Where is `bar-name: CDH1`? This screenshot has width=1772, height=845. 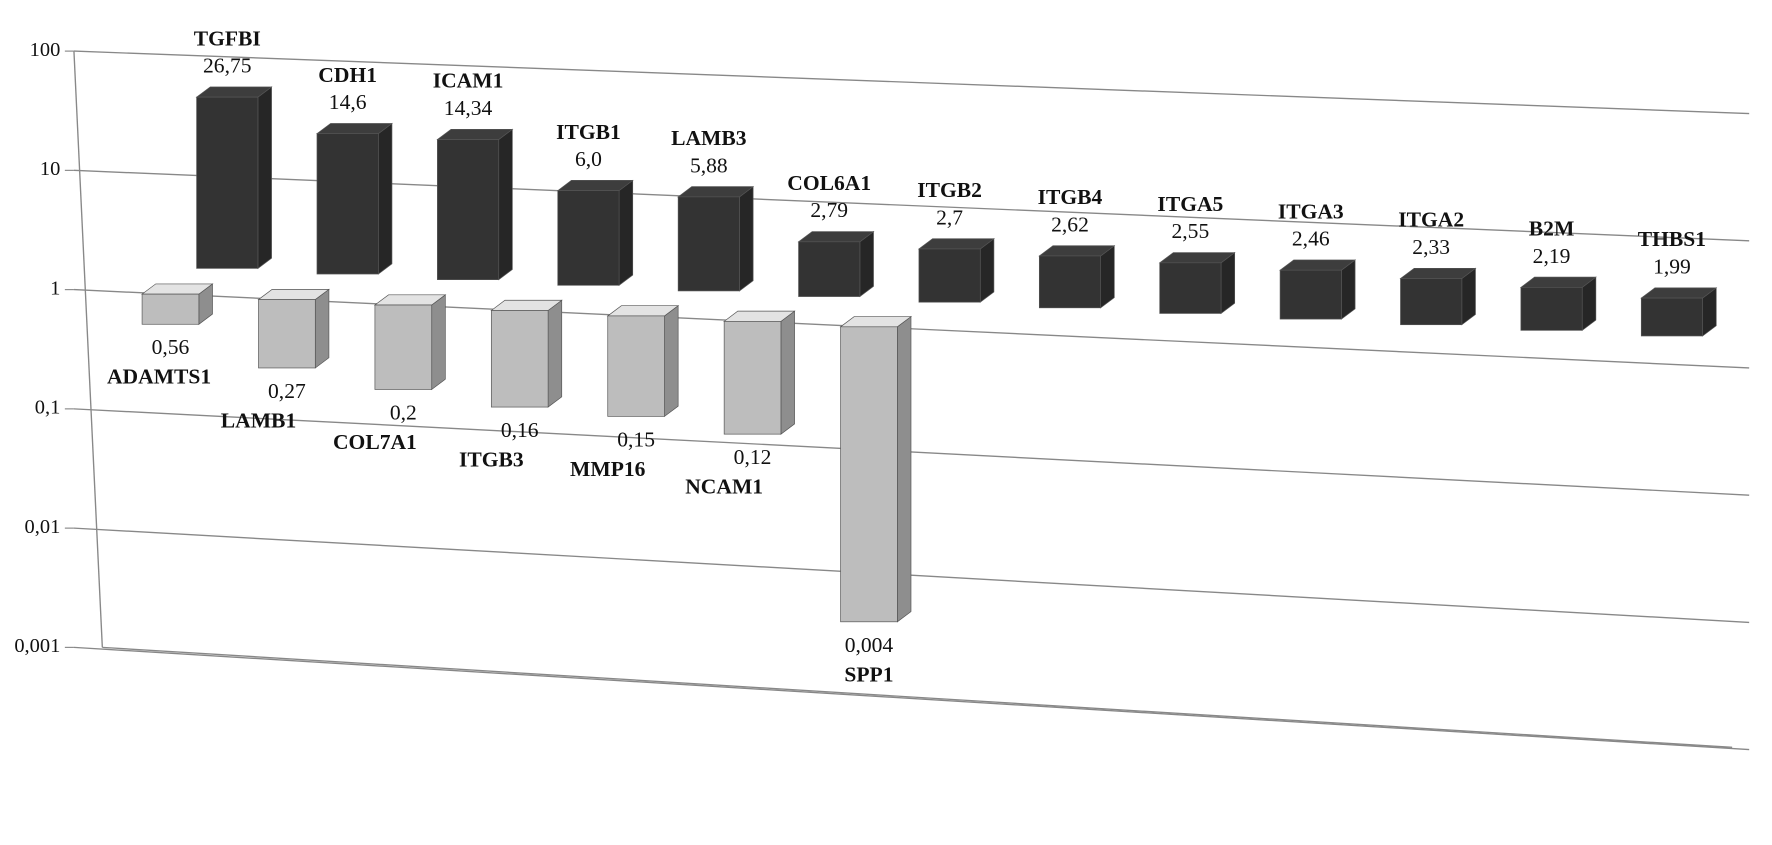 bar-name: CDH1 is located at coordinates (347, 75).